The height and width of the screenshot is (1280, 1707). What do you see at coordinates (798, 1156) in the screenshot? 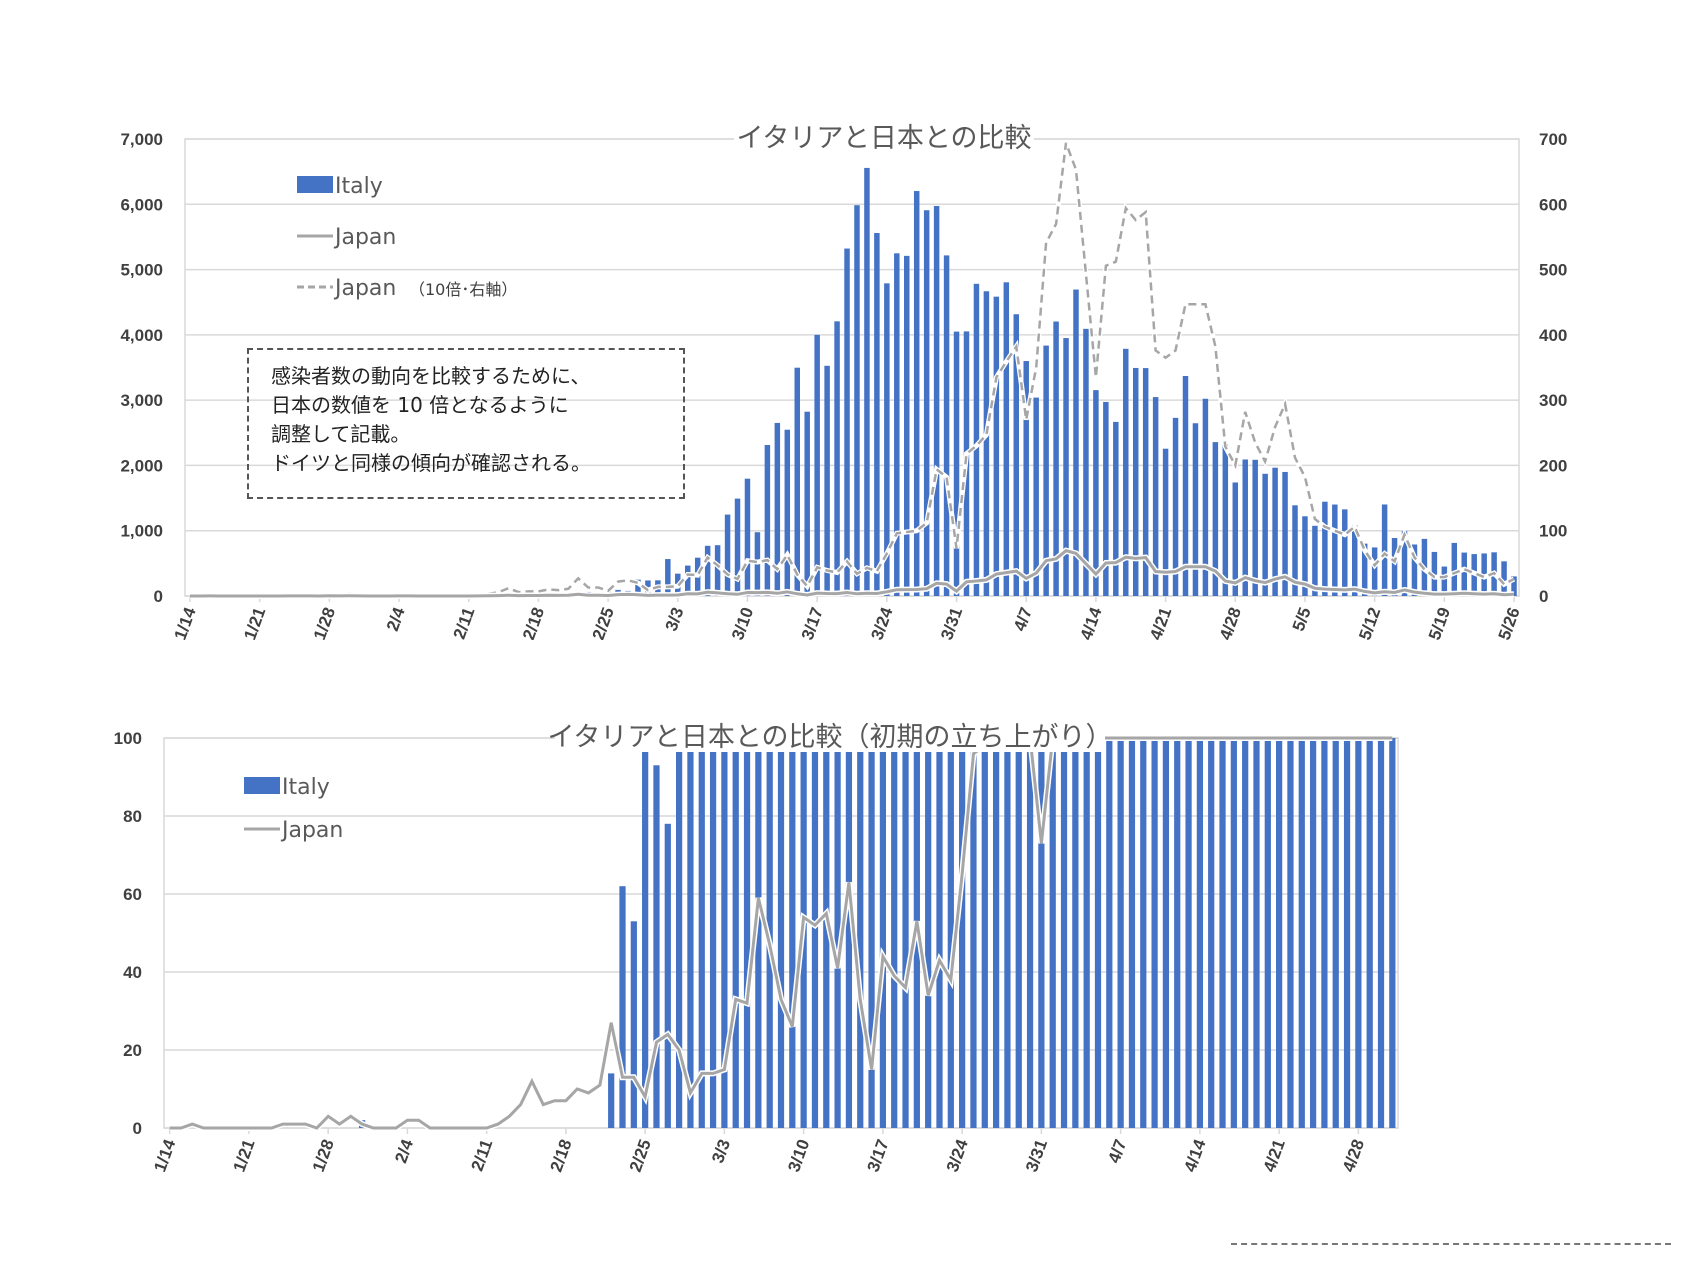
I see `x-tick-label: 3/10` at bounding box center [798, 1156].